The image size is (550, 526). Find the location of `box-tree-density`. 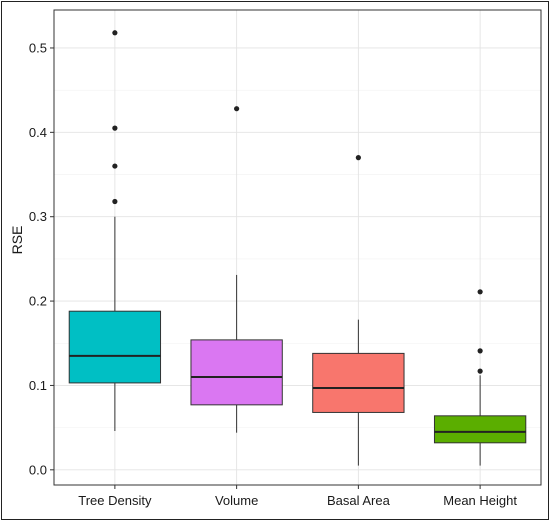

box-tree-density is located at coordinates (115, 231).